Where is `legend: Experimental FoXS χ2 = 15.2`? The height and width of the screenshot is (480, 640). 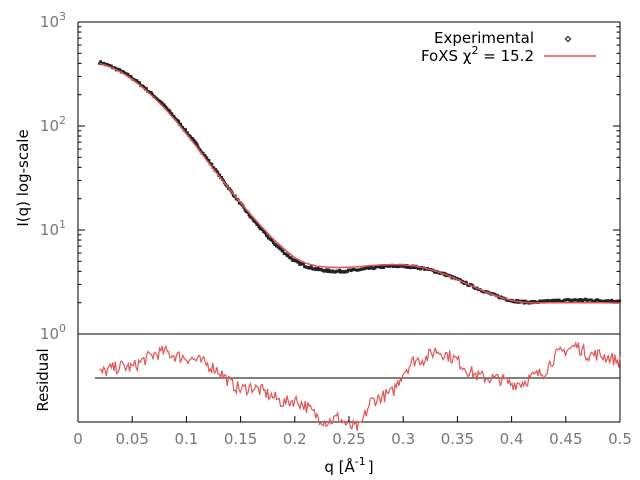
legend: Experimental FoXS χ2 = 15.2 is located at coordinates (508, 47).